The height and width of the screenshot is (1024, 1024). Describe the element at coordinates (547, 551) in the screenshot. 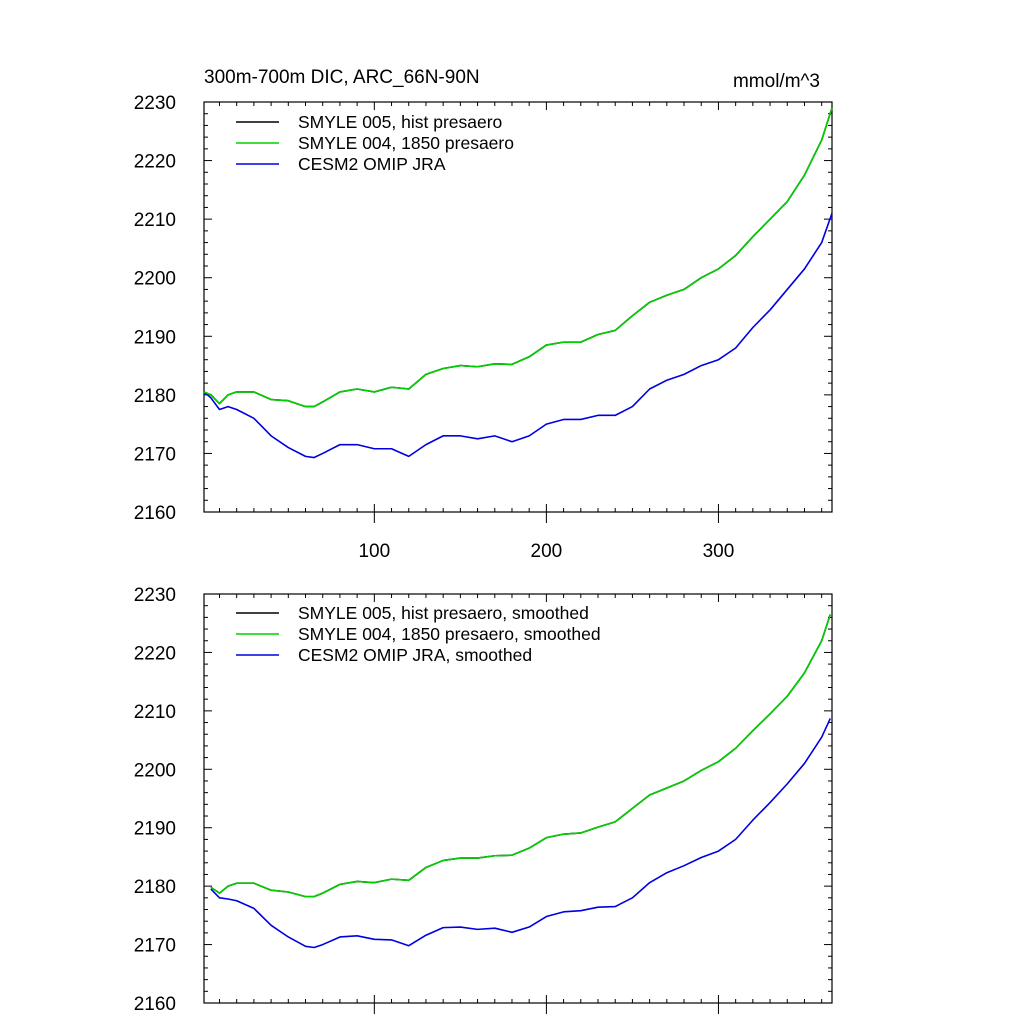

I see `x-tick-label: 200` at that location.